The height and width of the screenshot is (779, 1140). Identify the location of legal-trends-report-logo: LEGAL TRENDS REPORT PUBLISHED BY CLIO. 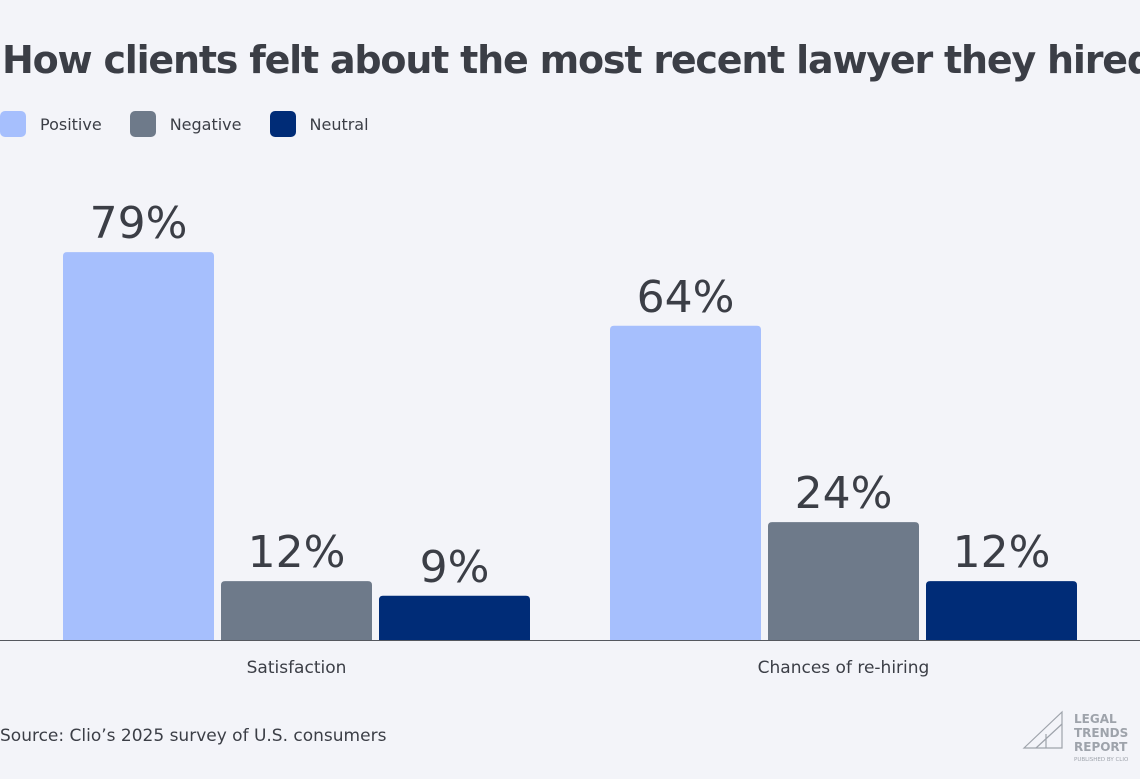
(1075, 736).